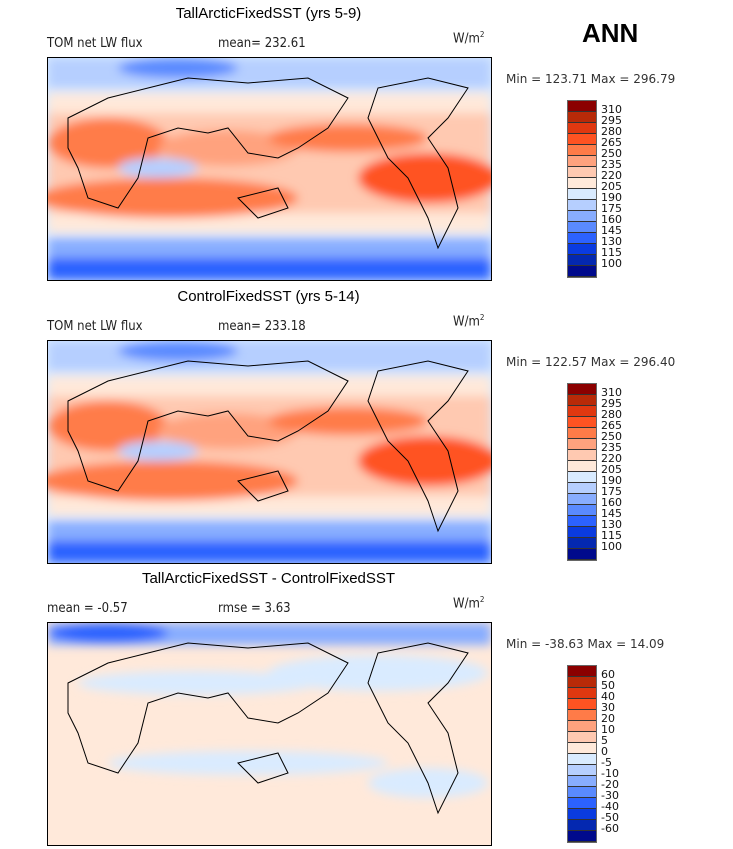 This screenshot has height=849, width=733. I want to click on colorbar-tick-label: -30, so click(610, 795).